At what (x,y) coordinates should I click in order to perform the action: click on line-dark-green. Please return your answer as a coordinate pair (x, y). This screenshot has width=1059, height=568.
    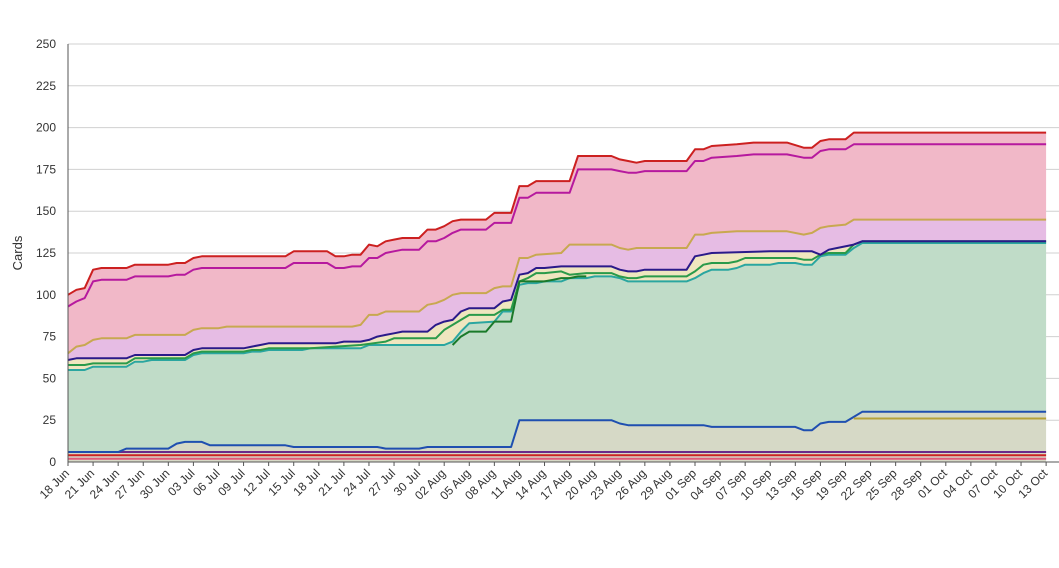
    Looking at the image, I should click on (519, 310).